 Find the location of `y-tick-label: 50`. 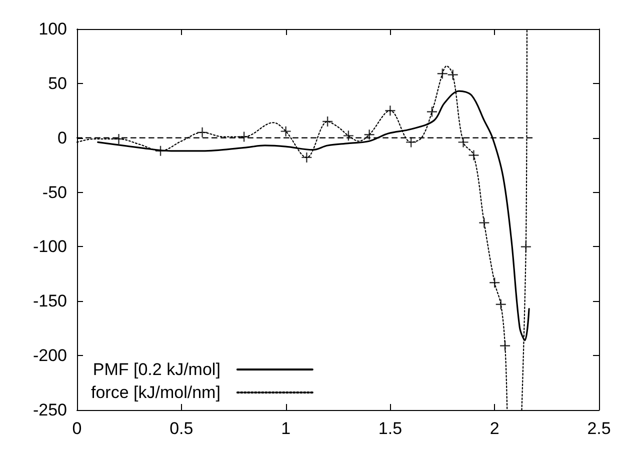

y-tick-label: 50 is located at coordinates (57, 83).